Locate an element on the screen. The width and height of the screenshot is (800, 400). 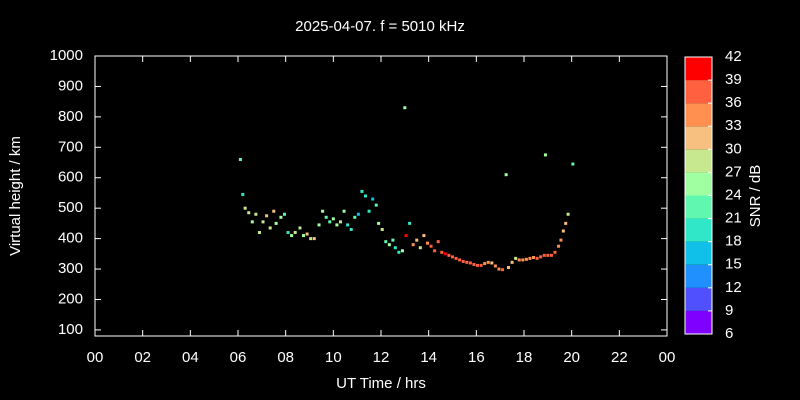
colorbar-tick-label: 24 is located at coordinates (733, 194).